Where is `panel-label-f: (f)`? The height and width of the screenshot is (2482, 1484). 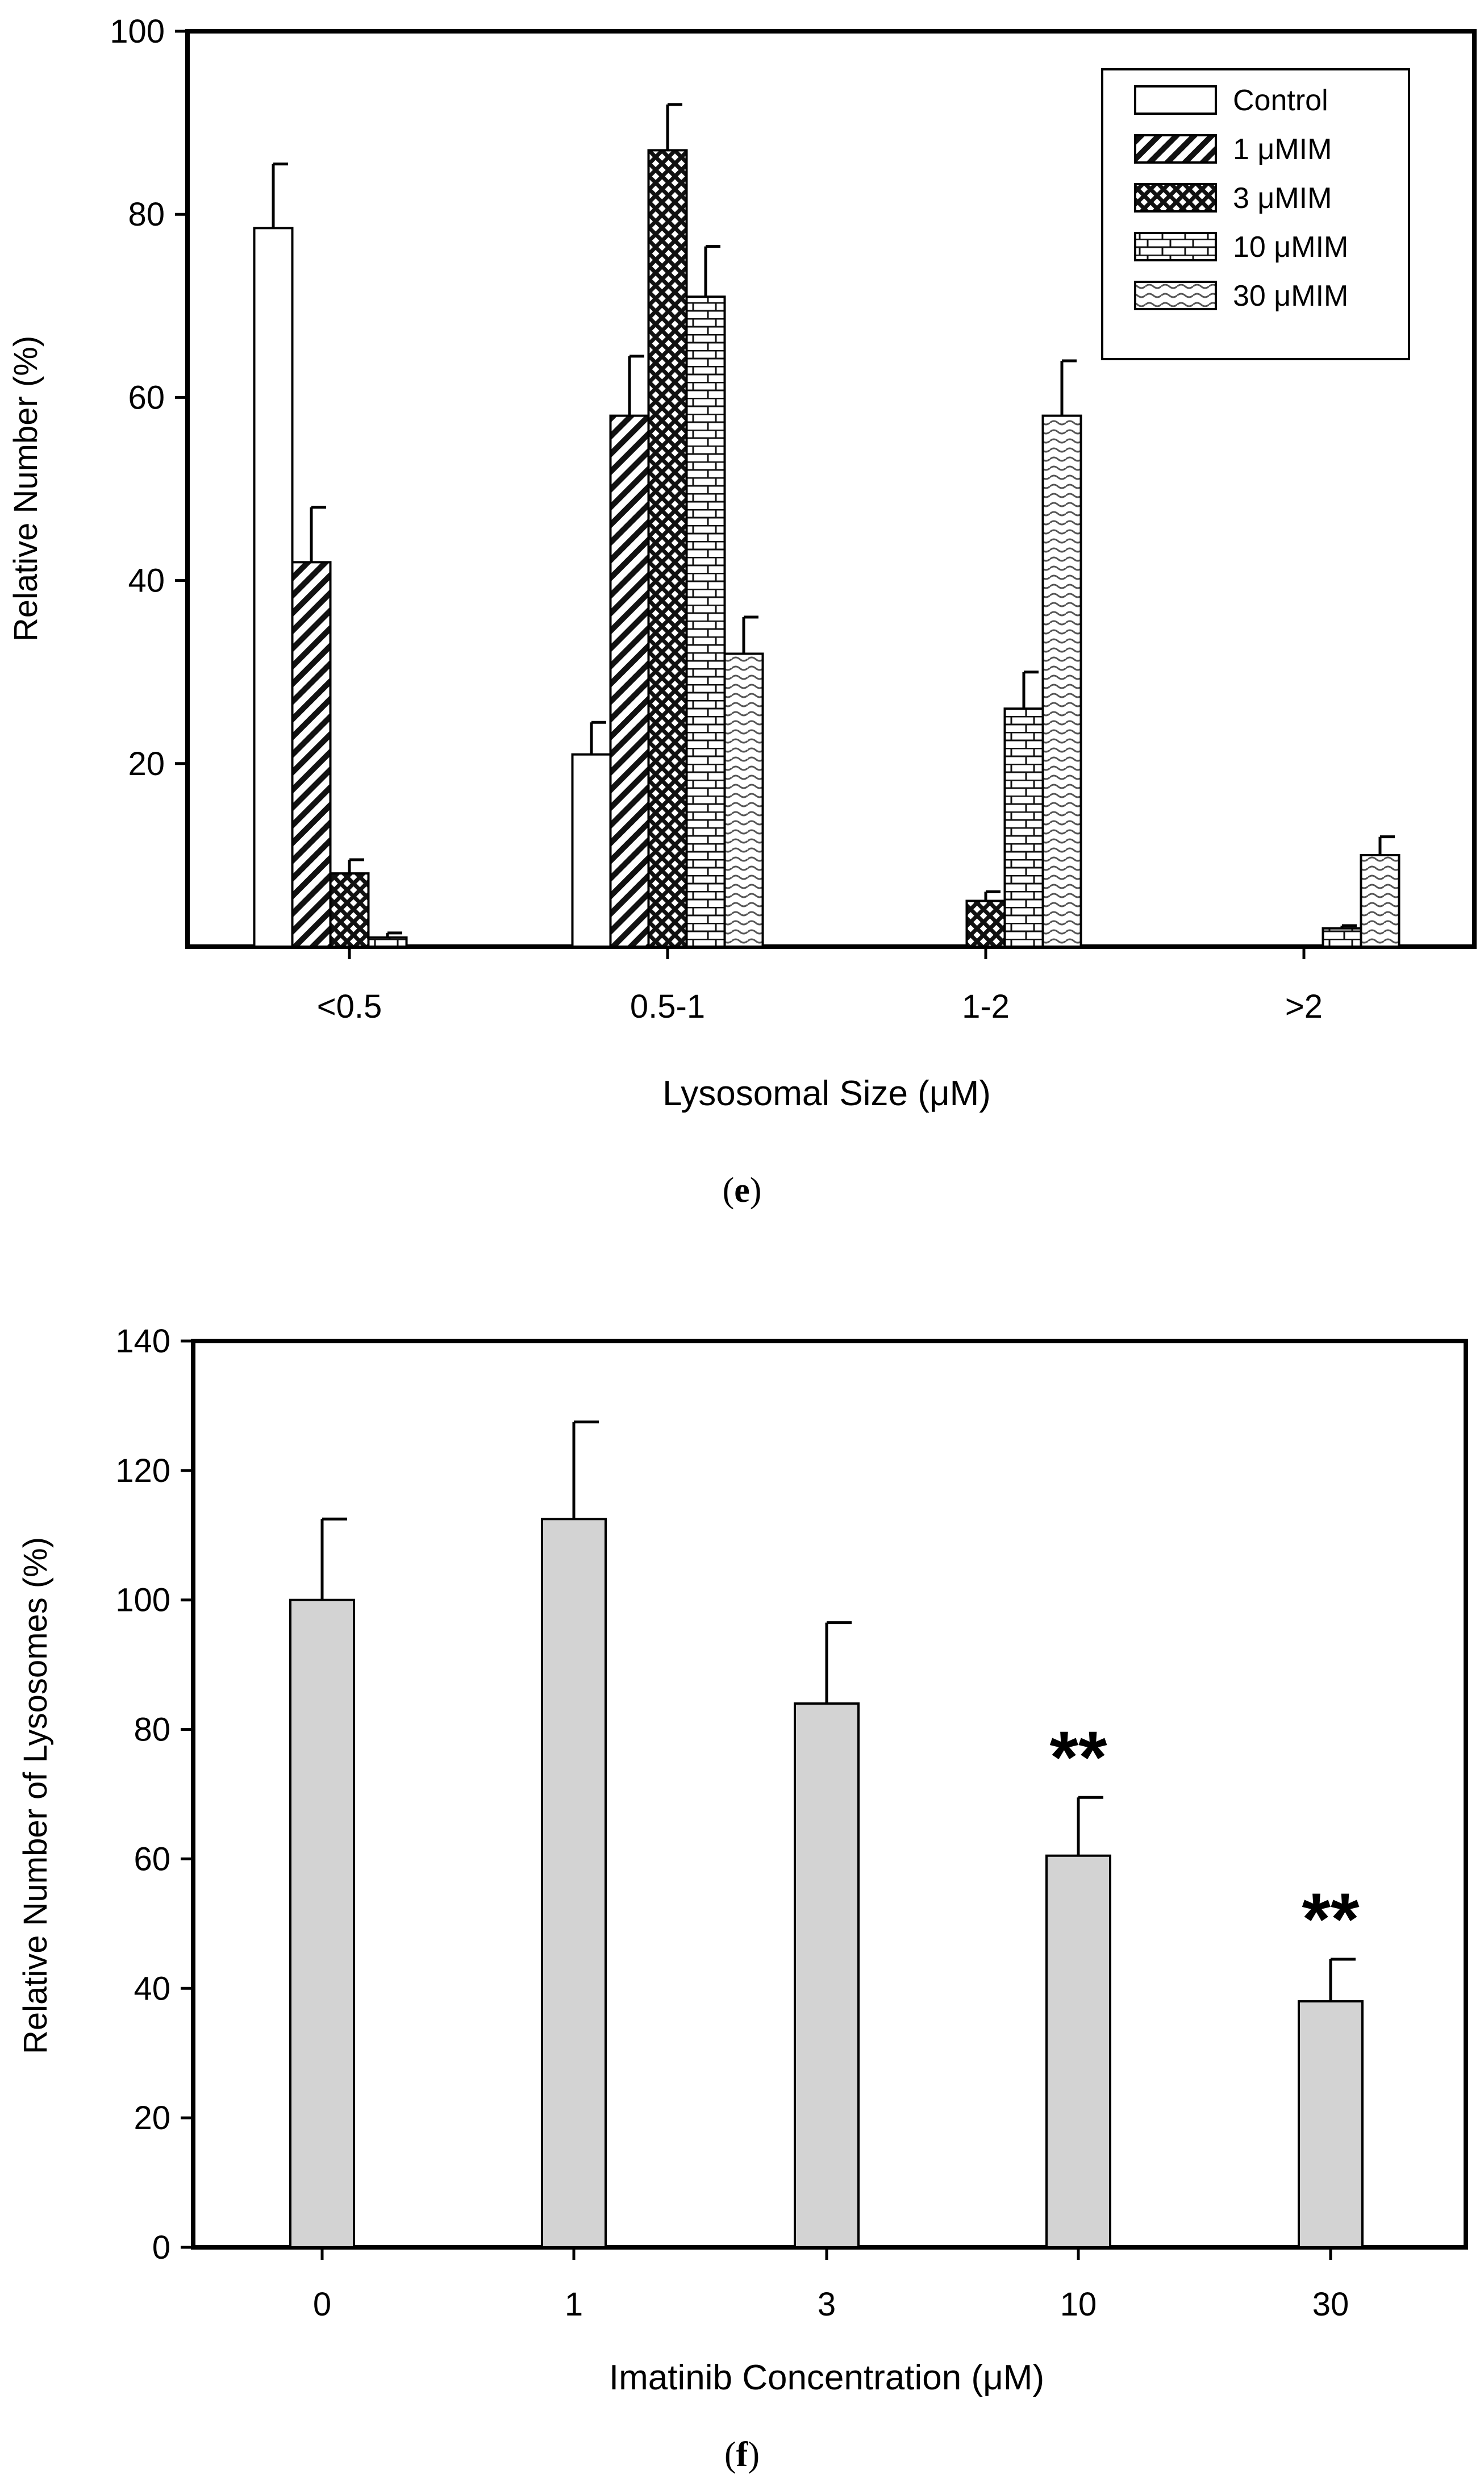 panel-label-f: (f) is located at coordinates (742, 2454).